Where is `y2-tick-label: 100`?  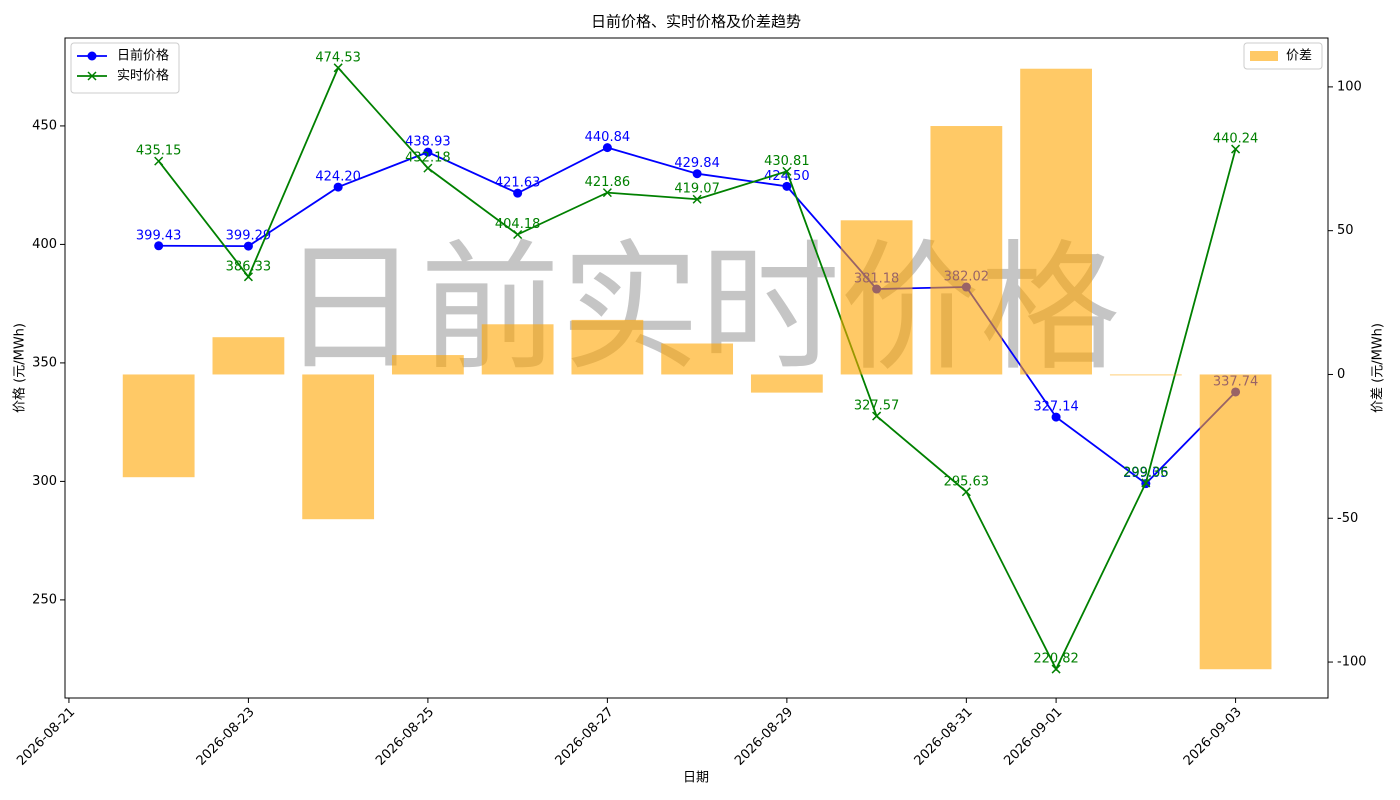 y2-tick-label: 100 is located at coordinates (1349, 86).